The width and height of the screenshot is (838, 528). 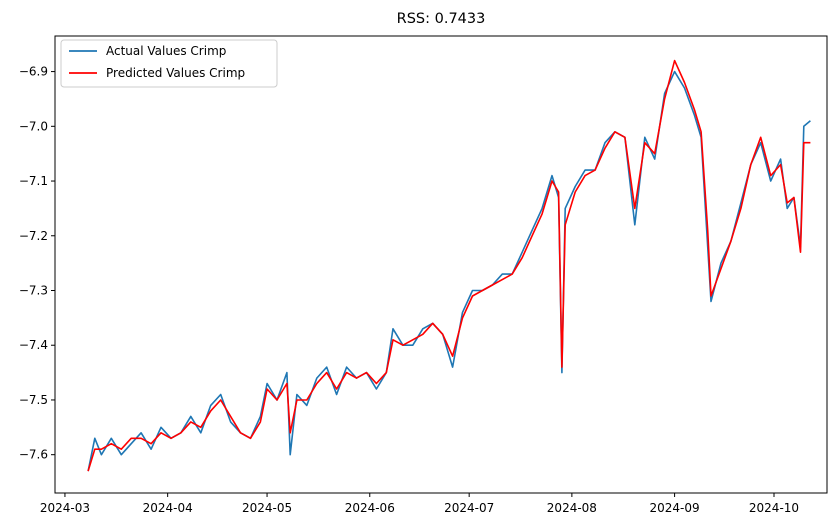 What do you see at coordinates (774, 508) in the screenshot?
I see `x-tick-label: 2024-10` at bounding box center [774, 508].